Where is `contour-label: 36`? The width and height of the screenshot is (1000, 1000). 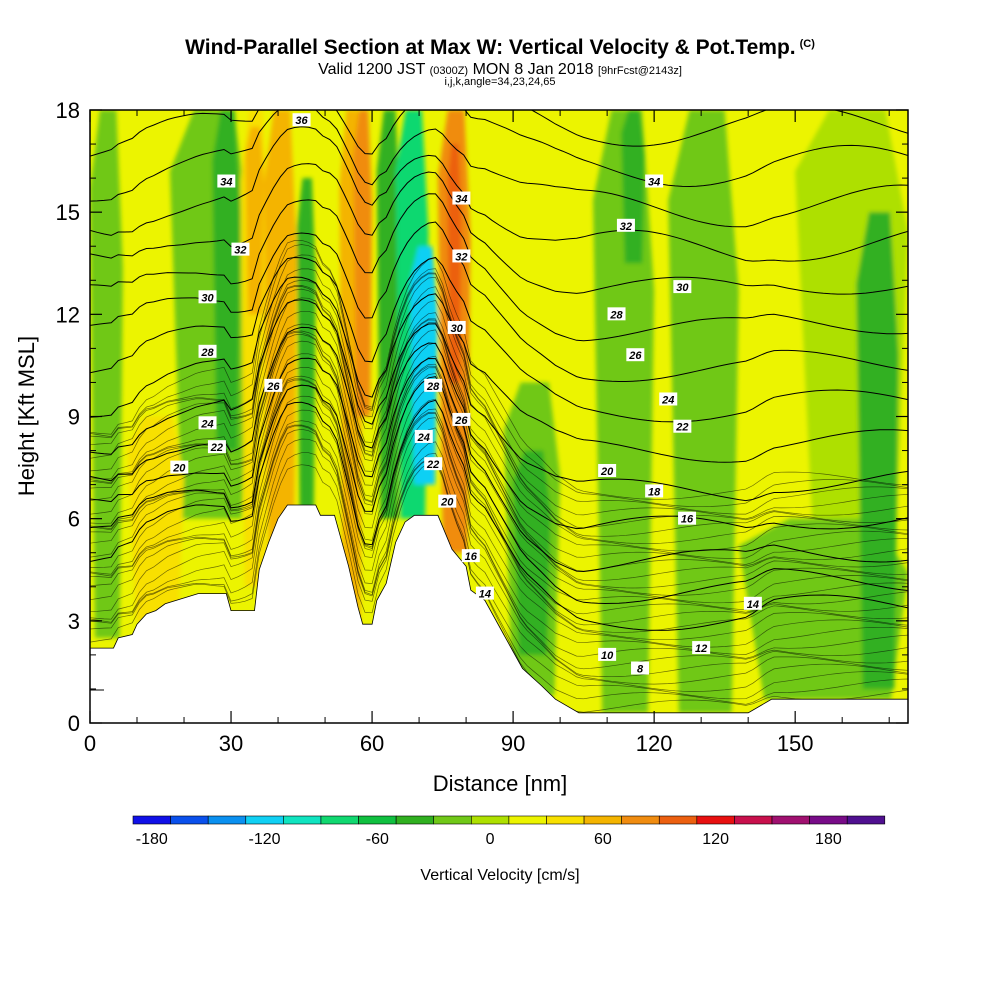 contour-label: 36 is located at coordinates (301, 120).